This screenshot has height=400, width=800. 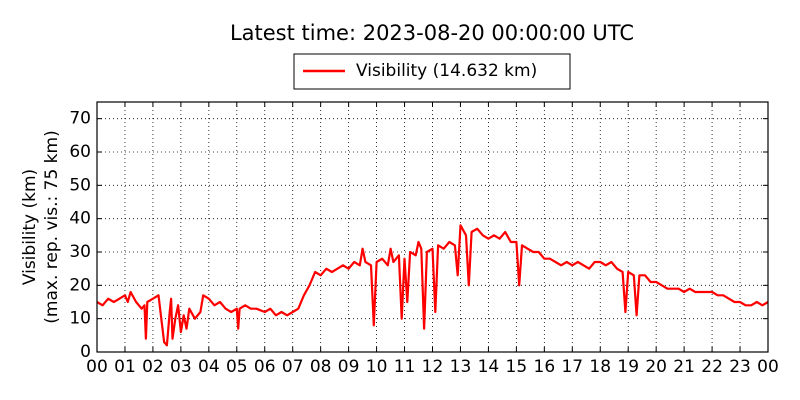 I want to click on x-tick-label: 16, so click(x=545, y=367).